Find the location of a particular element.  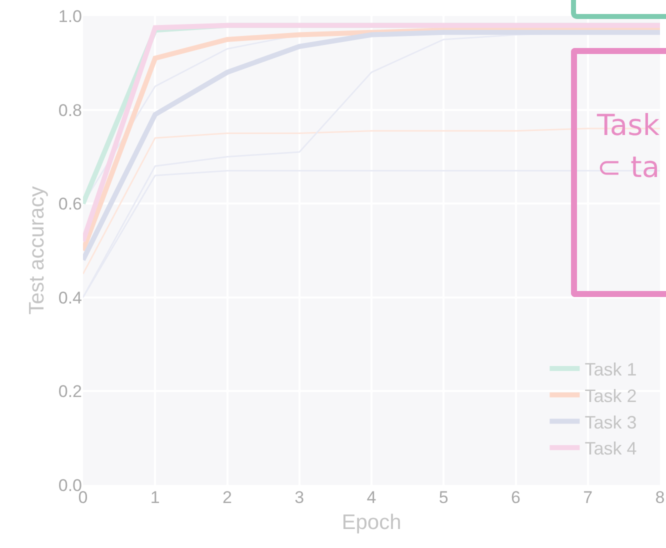

legend-label: Task 2 is located at coordinates (610, 396).